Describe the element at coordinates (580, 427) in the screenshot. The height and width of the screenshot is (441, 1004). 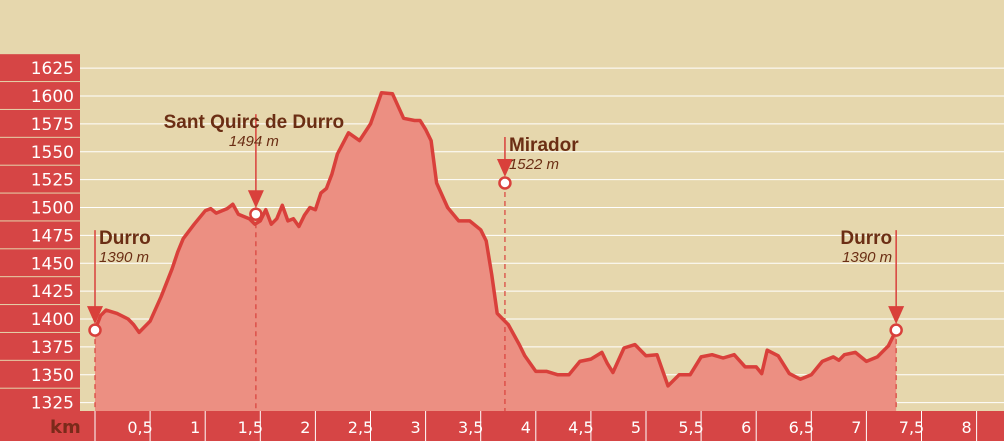
I see `x-tick-label: 4,5` at that location.